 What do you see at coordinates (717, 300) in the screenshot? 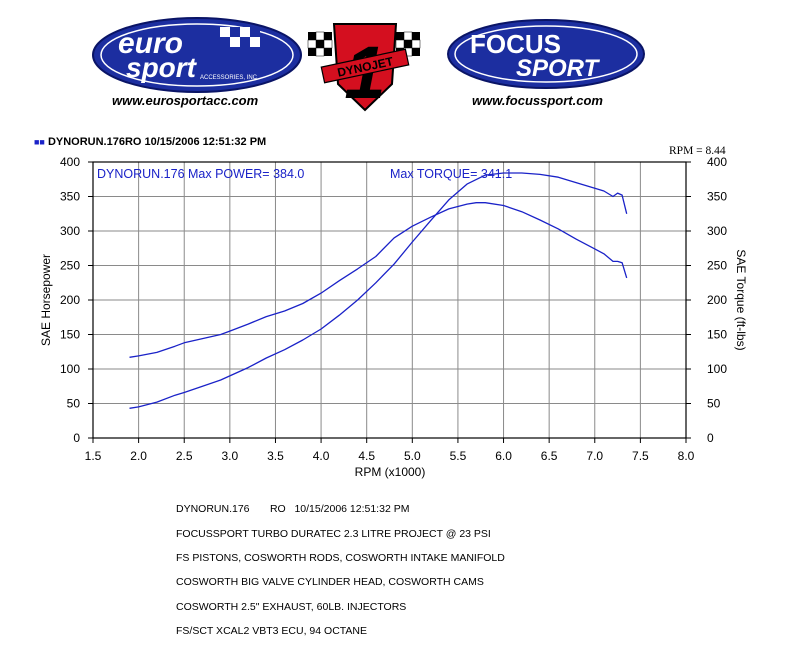
I see `y-tick-label-right: 200` at bounding box center [717, 300].